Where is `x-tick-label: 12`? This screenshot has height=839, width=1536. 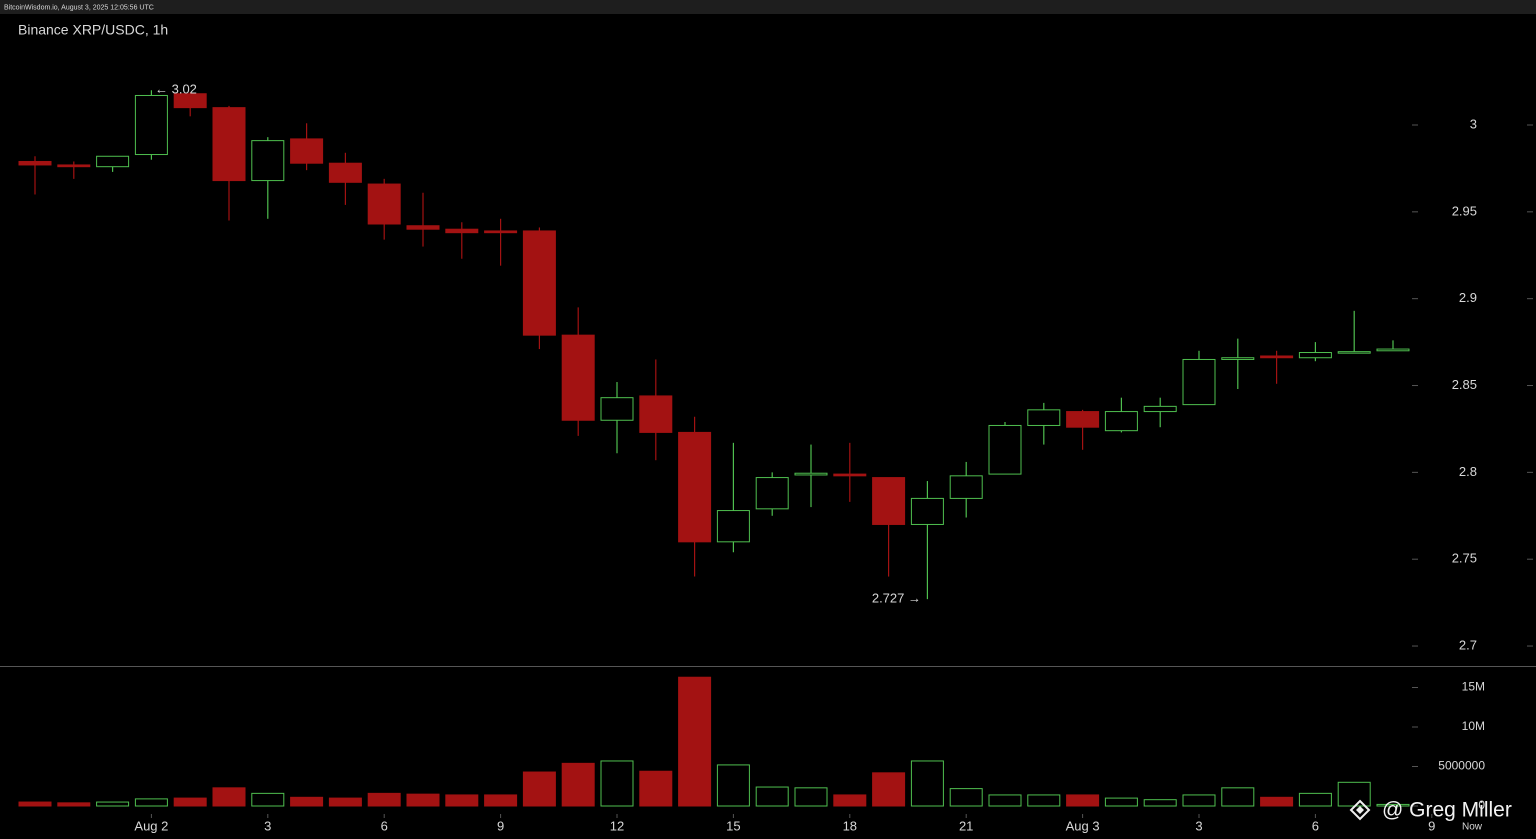 x-tick-label: 12 is located at coordinates (617, 825).